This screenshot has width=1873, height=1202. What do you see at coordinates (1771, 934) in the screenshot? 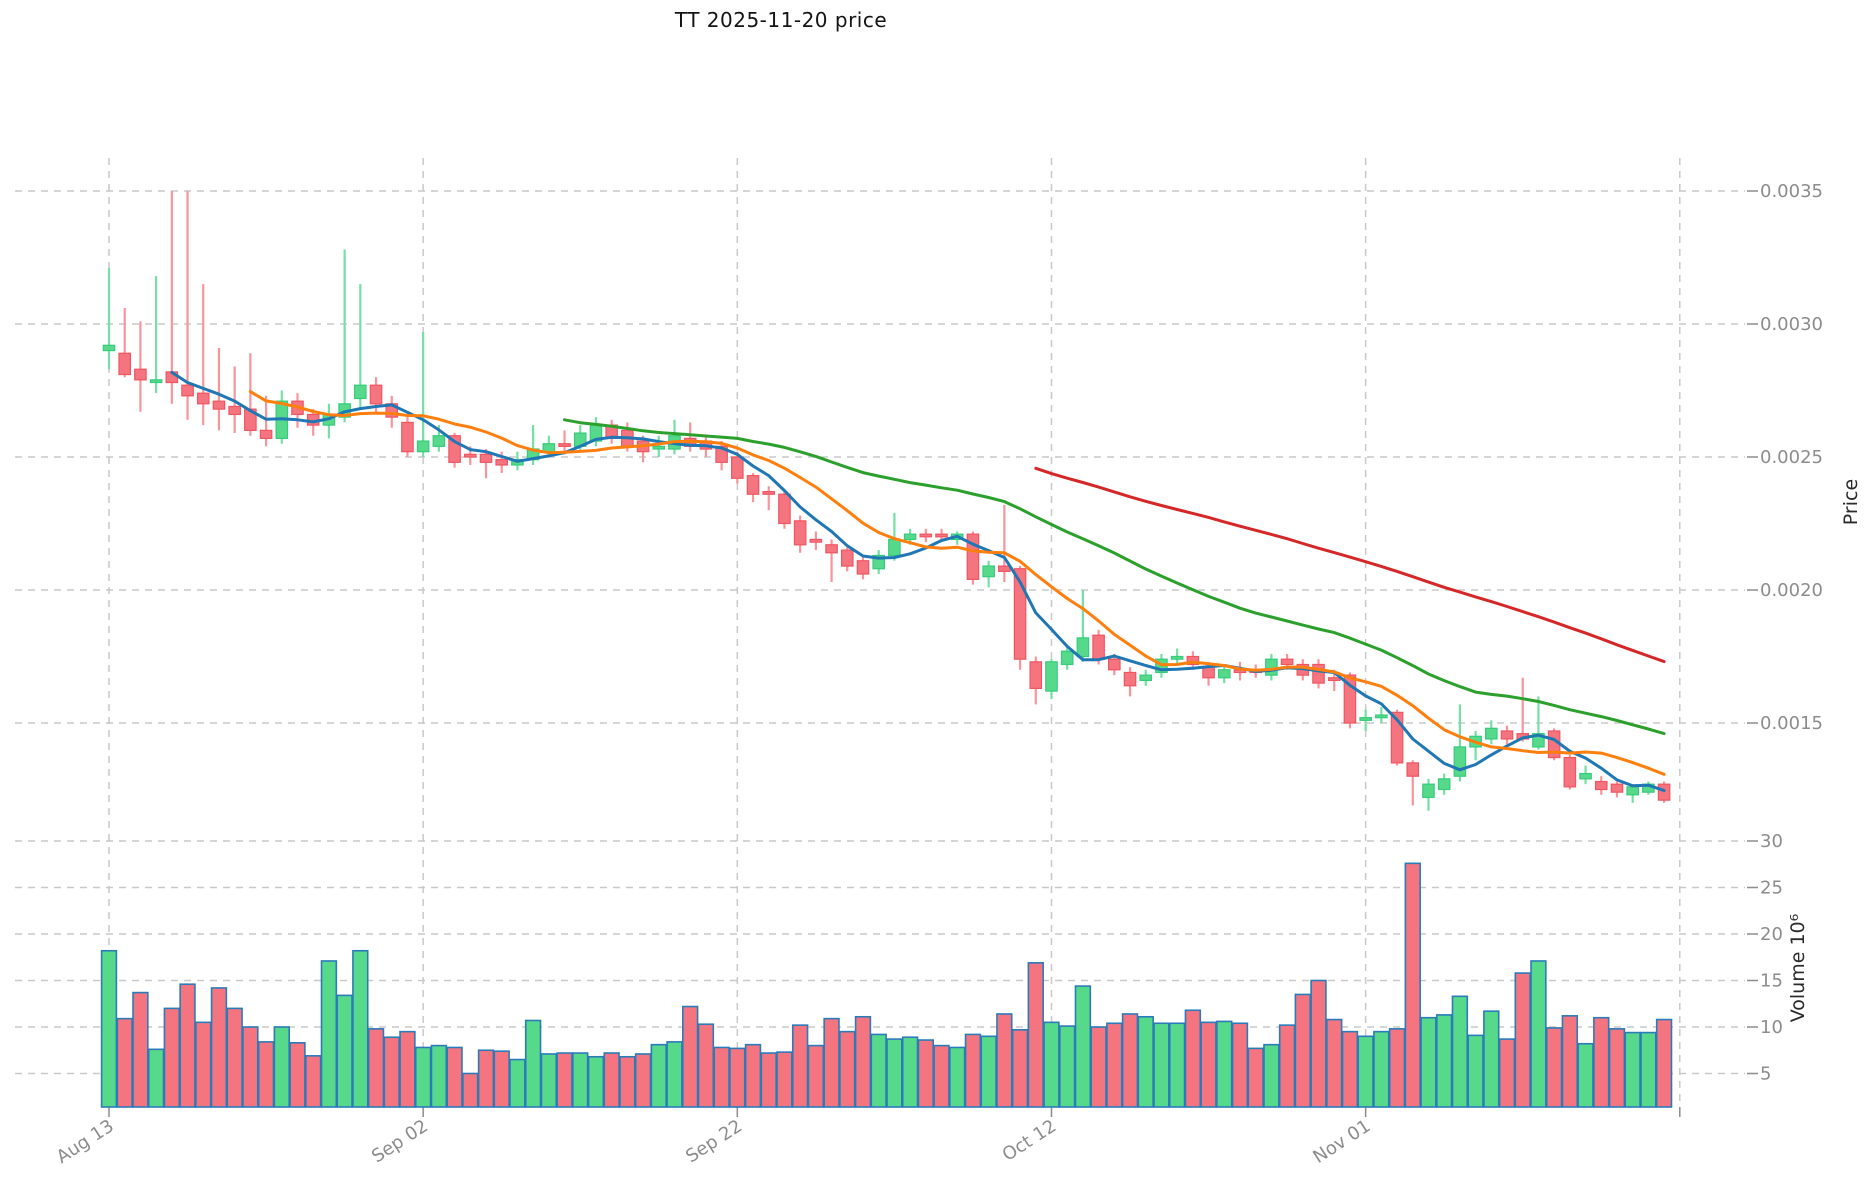
I see `volume-tick-label: 20` at bounding box center [1771, 934].